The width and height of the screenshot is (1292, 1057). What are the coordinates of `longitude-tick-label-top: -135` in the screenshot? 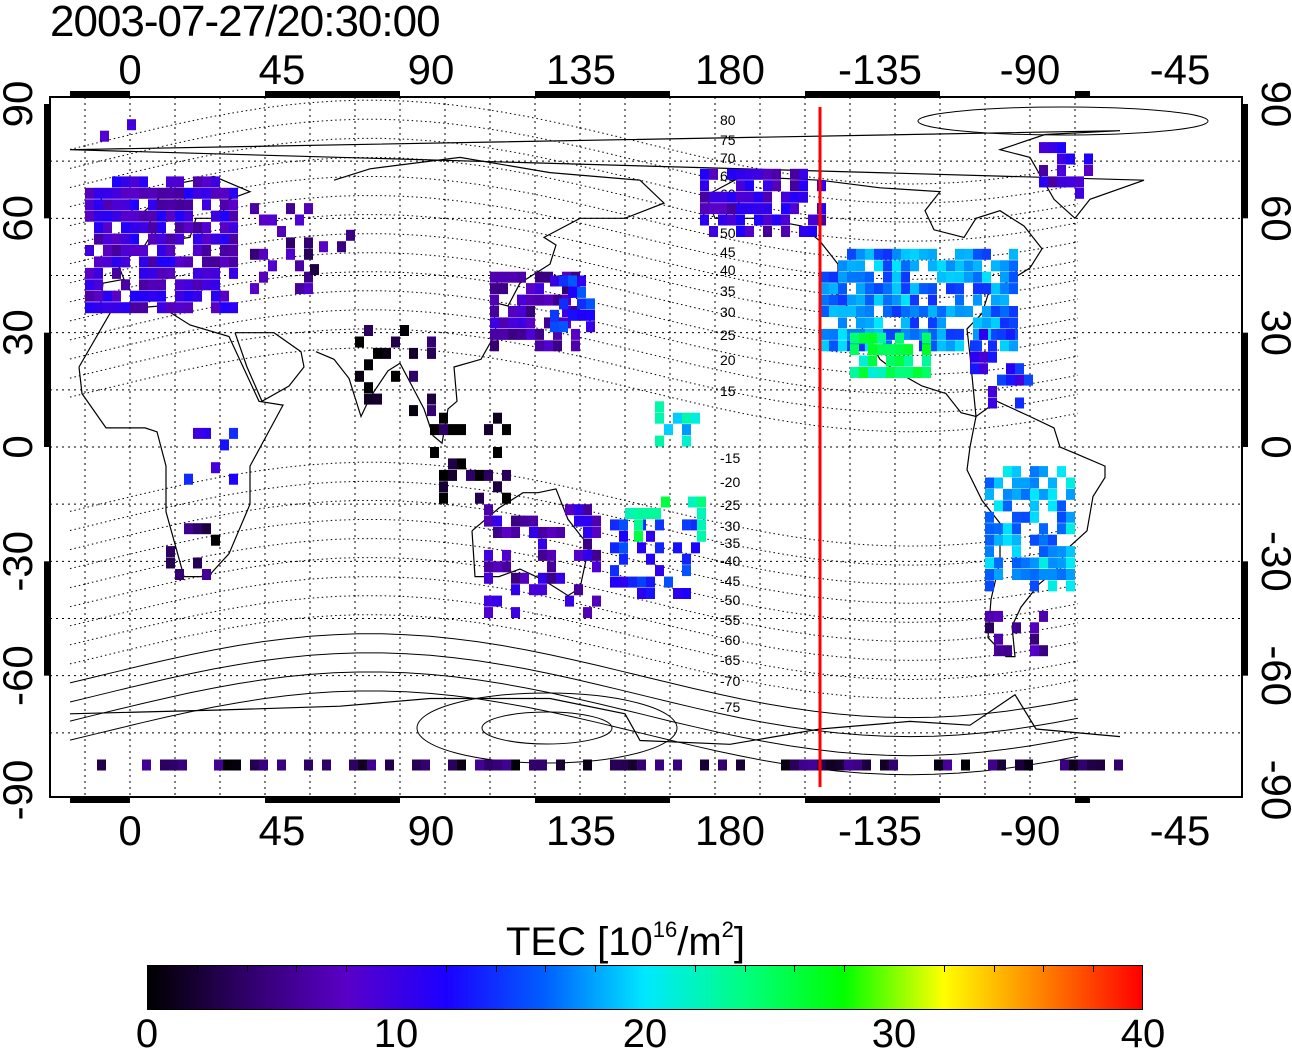 It's located at (880, 69).